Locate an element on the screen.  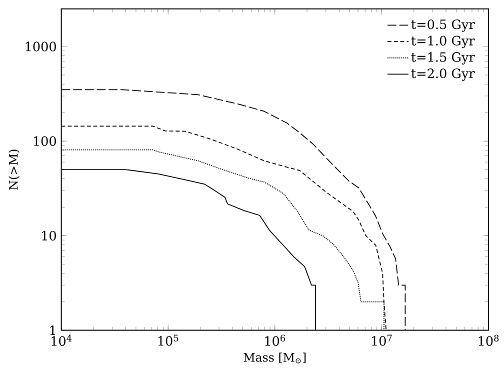
y-tick-label: 10 is located at coordinates (49, 236).